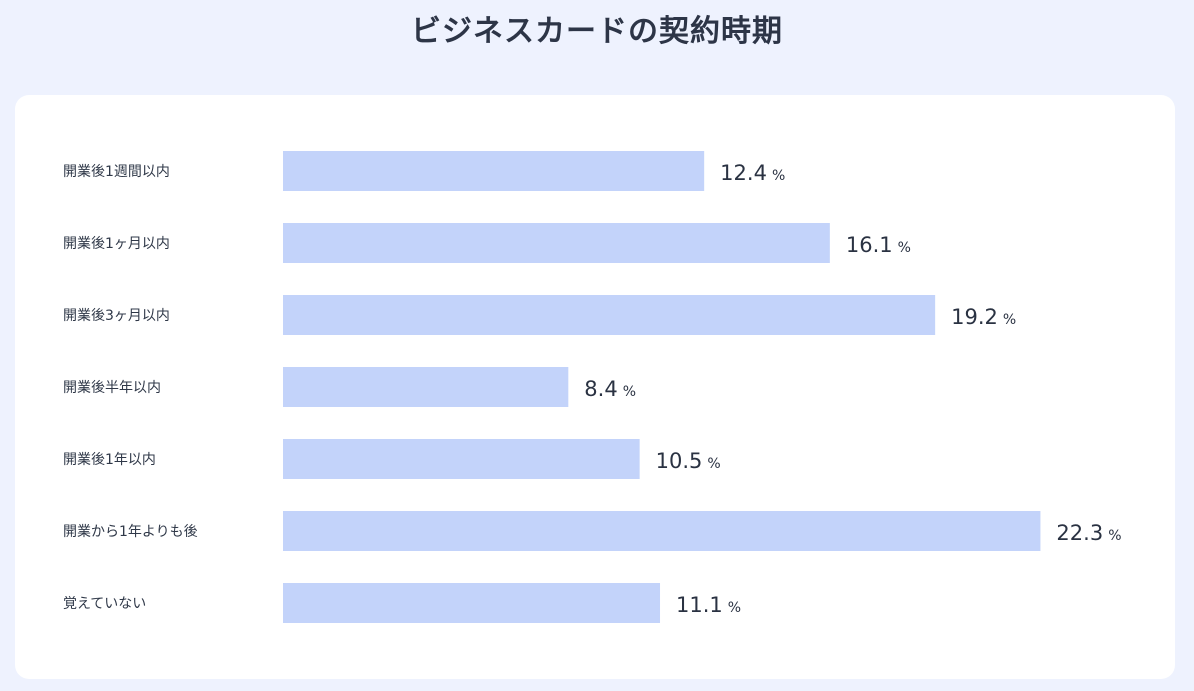 The height and width of the screenshot is (691, 1194). What do you see at coordinates (878, 245) in the screenshot?
I see `value-label: 16.1%` at bounding box center [878, 245].